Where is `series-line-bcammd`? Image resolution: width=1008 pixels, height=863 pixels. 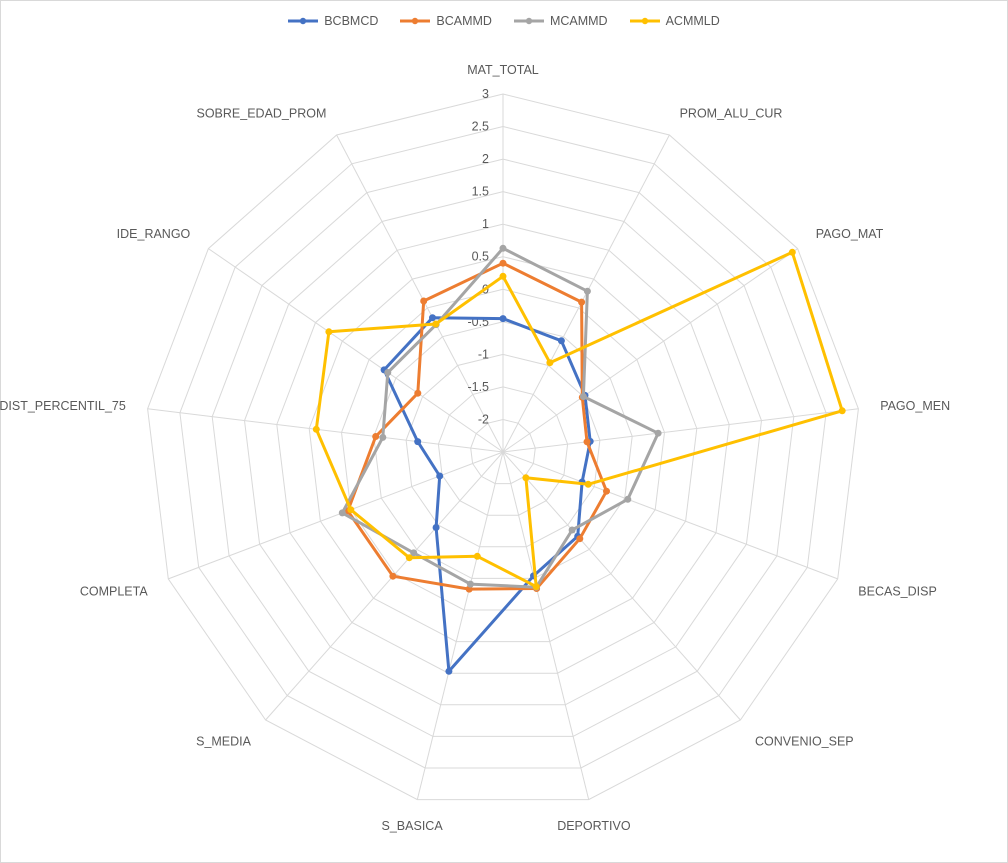 series-line-bcammd is located at coordinates (477, 426).